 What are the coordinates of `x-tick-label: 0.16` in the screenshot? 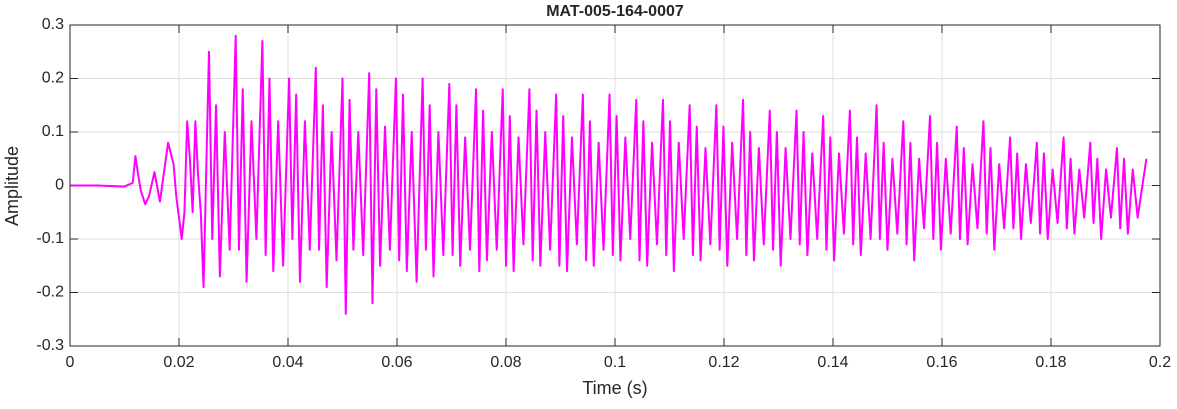 It's located at (941, 362).